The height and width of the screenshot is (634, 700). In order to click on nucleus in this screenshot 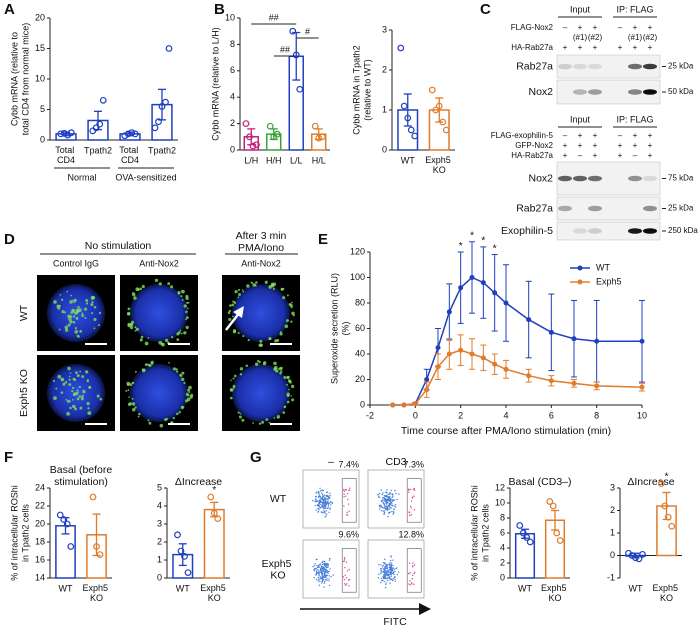, I will do `click(159, 313)`.